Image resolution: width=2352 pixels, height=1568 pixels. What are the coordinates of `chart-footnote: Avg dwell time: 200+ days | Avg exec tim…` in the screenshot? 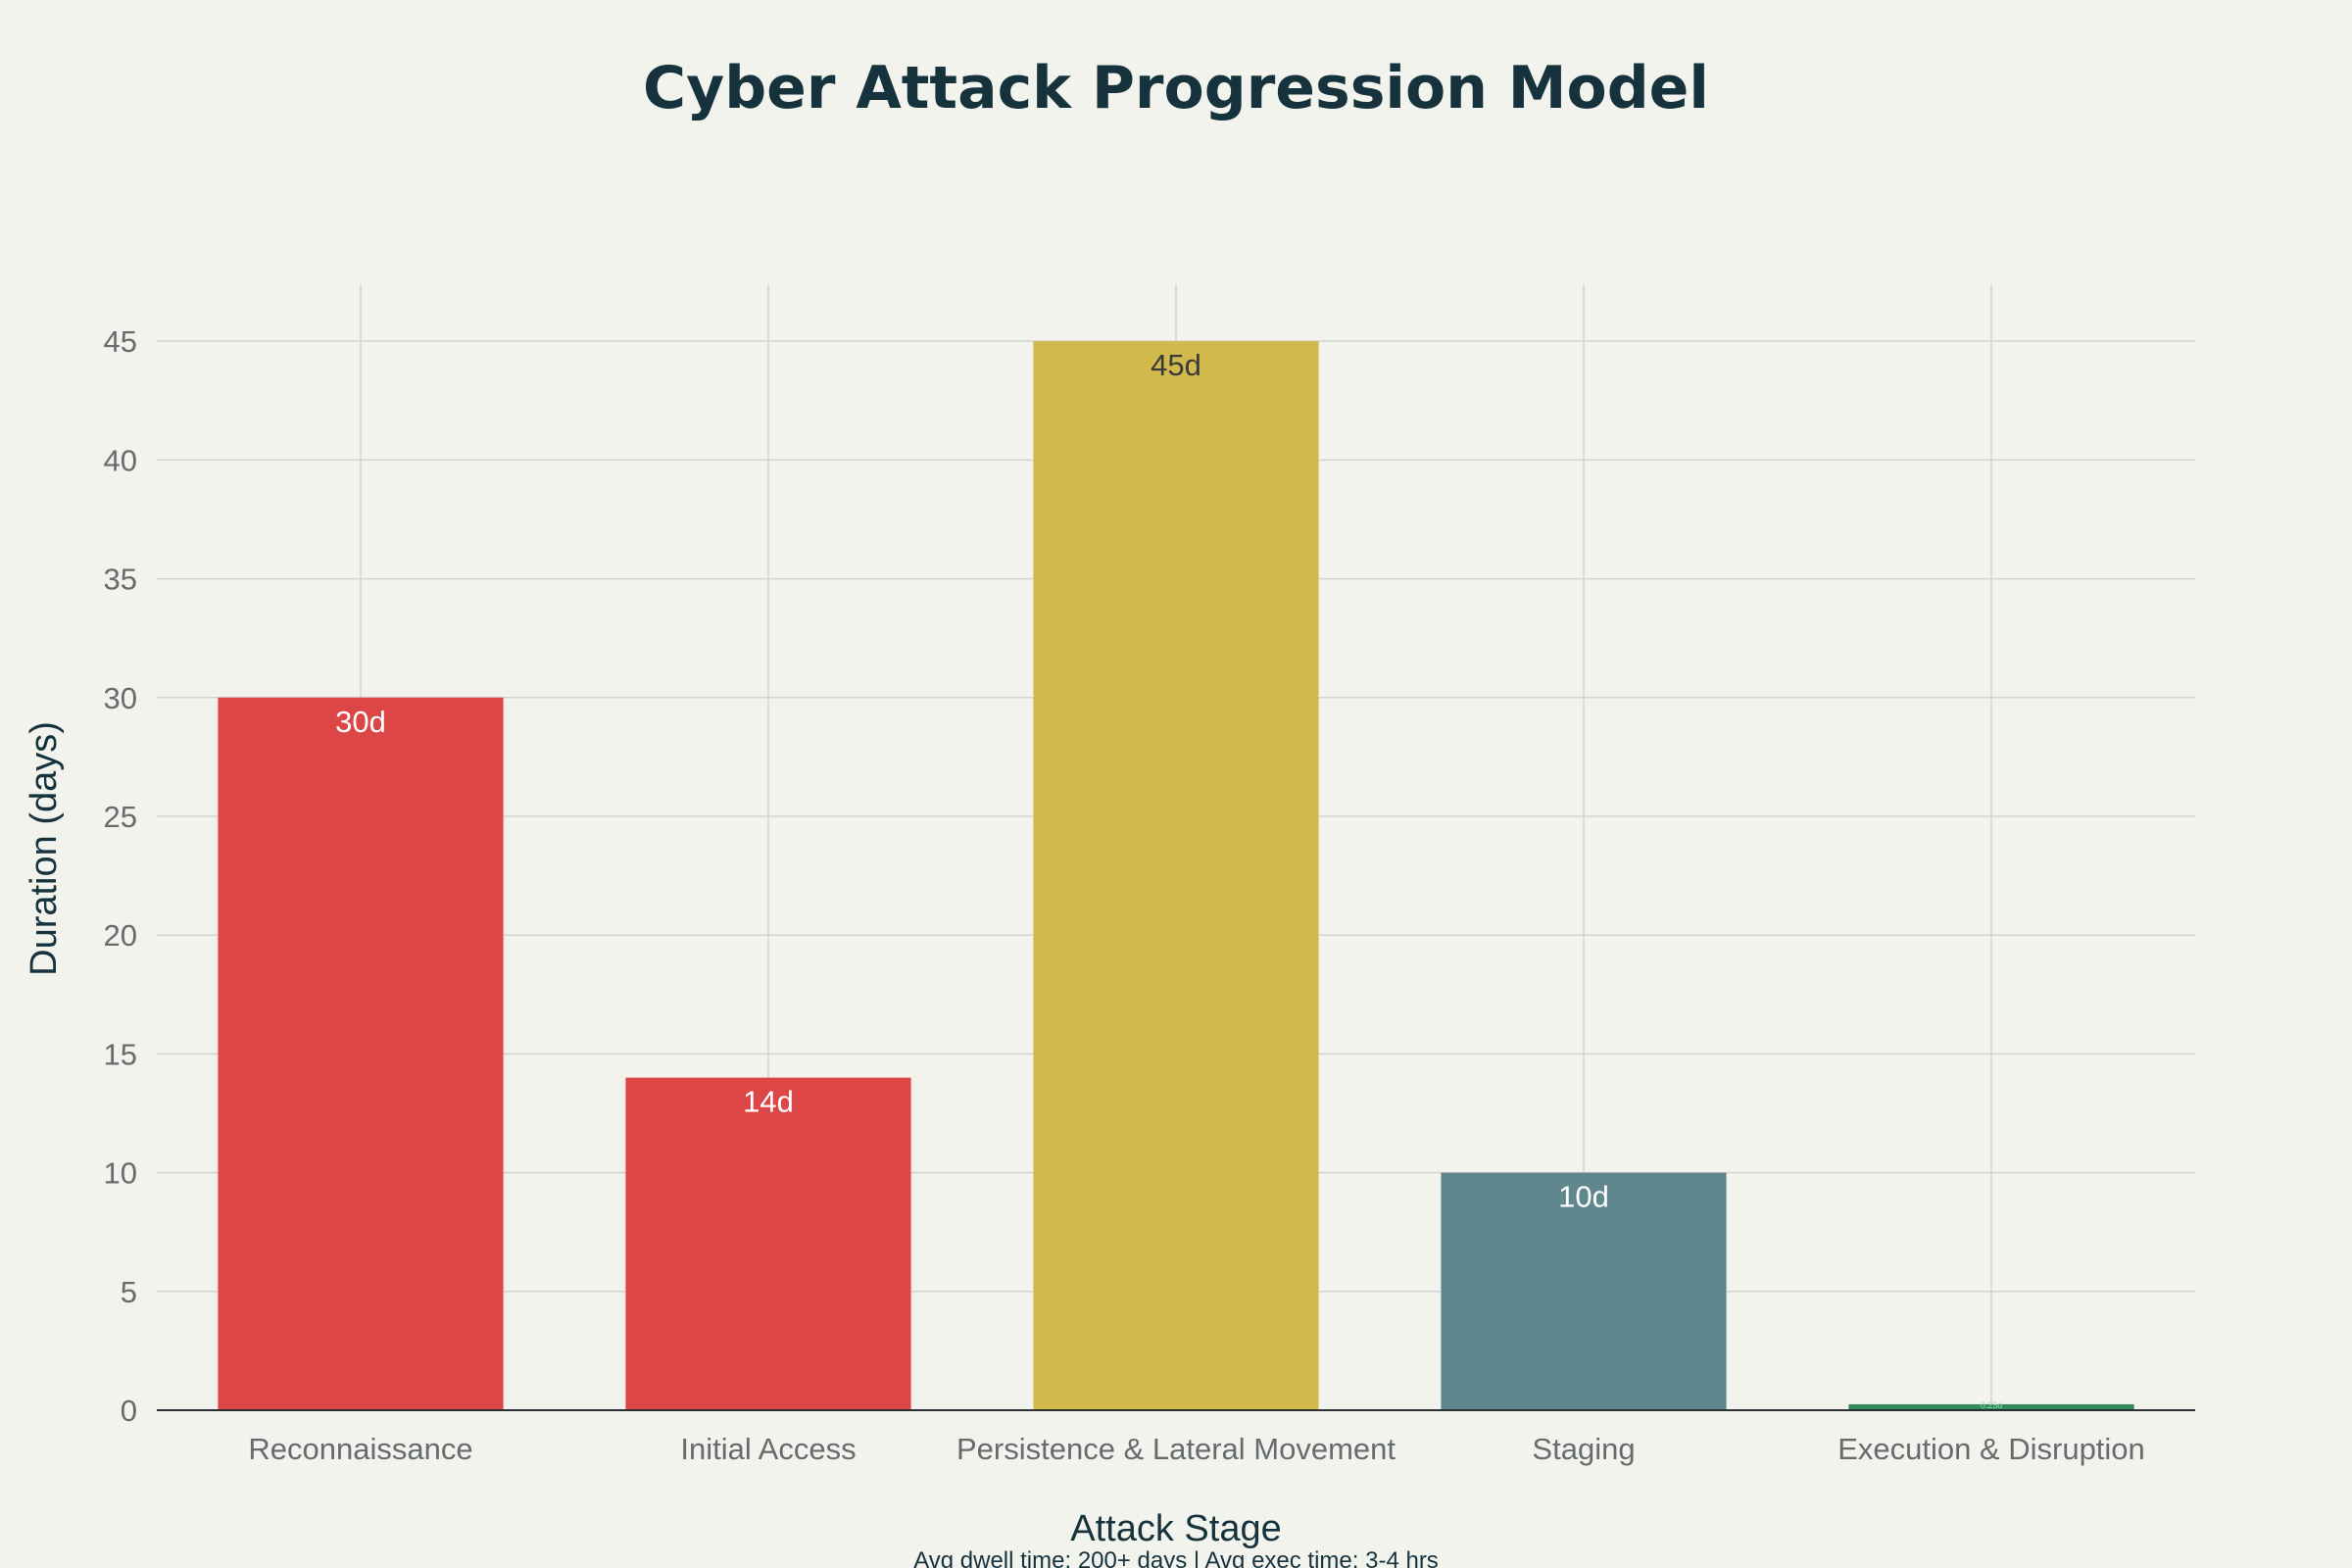 It's located at (1176, 1557).